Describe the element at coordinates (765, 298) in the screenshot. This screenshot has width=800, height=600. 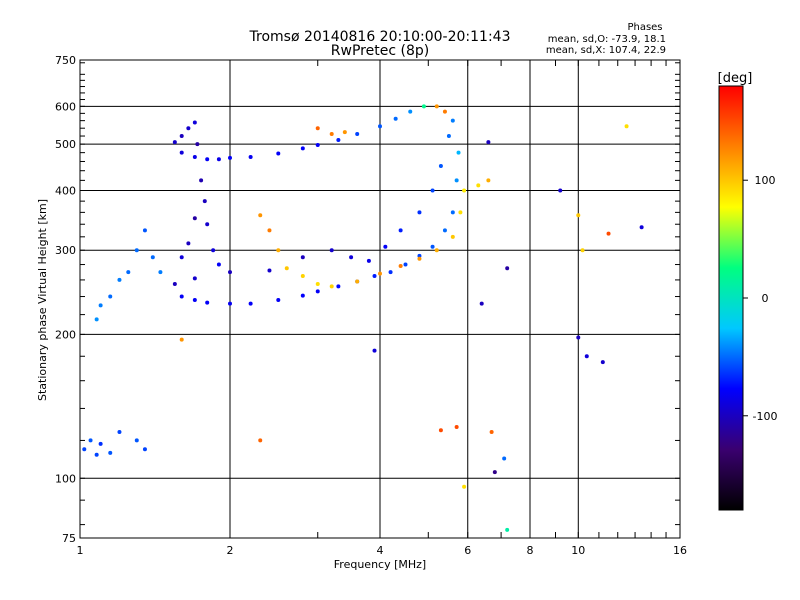
I see `colorbar-tick-label: 0` at that location.